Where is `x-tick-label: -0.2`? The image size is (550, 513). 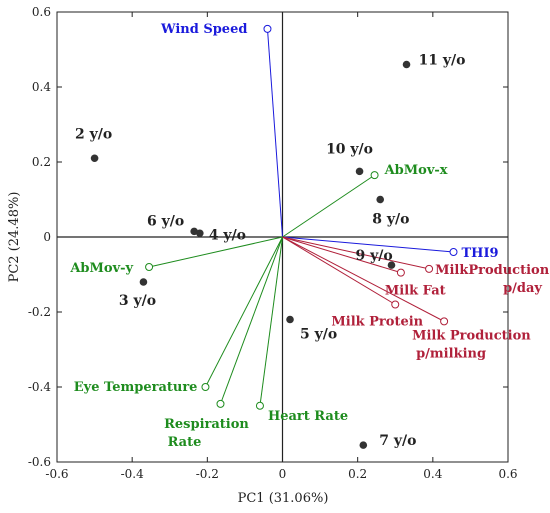
x-tick-label: -0.2 is located at coordinates (207, 474).